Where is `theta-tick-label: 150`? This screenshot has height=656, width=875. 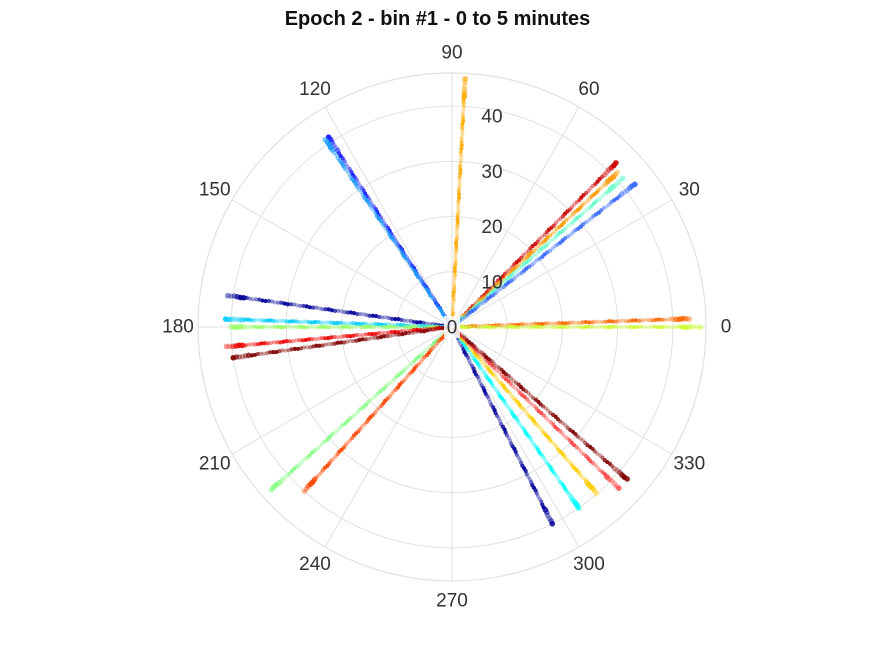
theta-tick-label: 150 is located at coordinates (215, 190).